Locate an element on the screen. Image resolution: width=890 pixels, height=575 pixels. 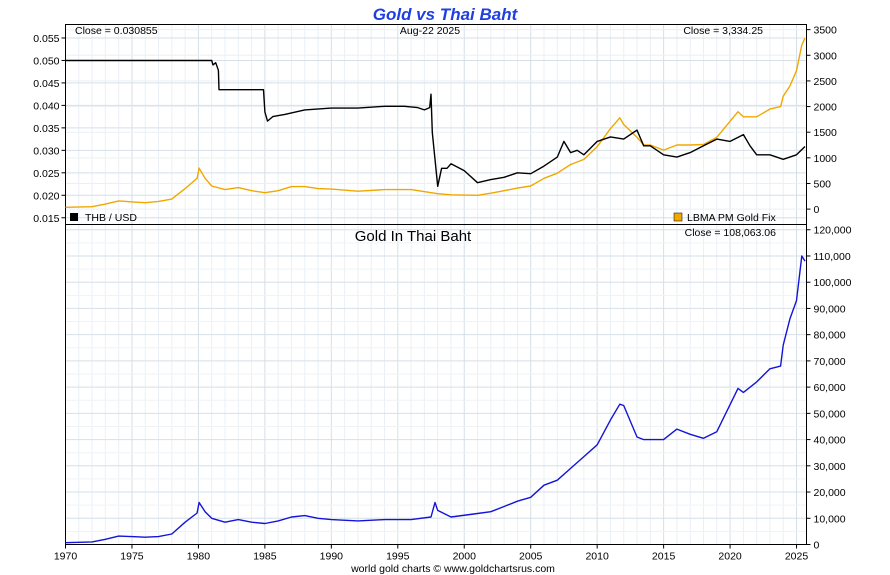
left-axis-tick-0.020: 0.020 is located at coordinates (46, 196).